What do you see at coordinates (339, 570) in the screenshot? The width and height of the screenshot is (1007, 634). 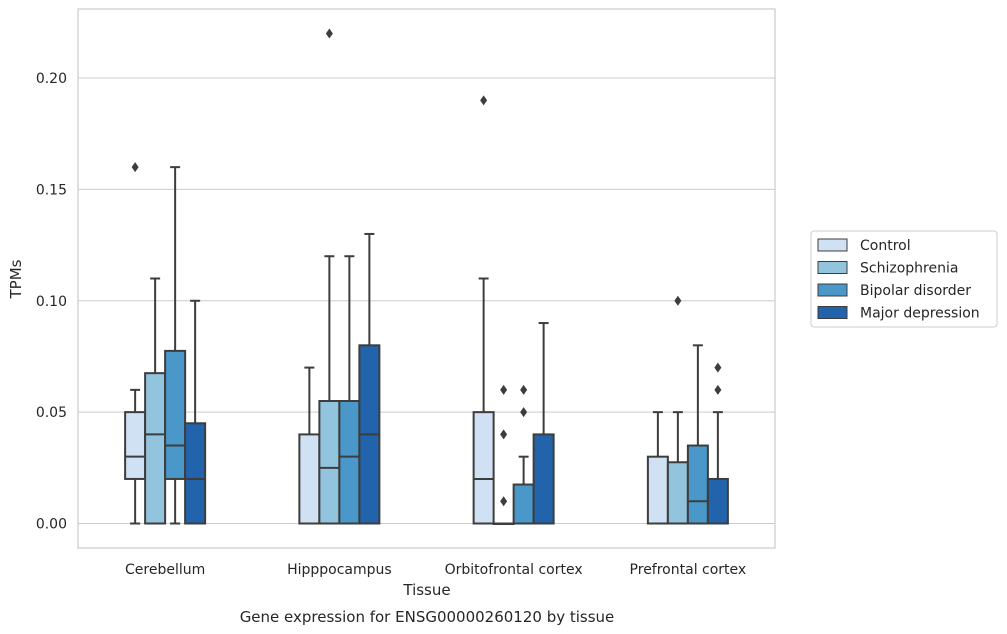 I see `x-tick-label: Hipppocampus` at bounding box center [339, 570].